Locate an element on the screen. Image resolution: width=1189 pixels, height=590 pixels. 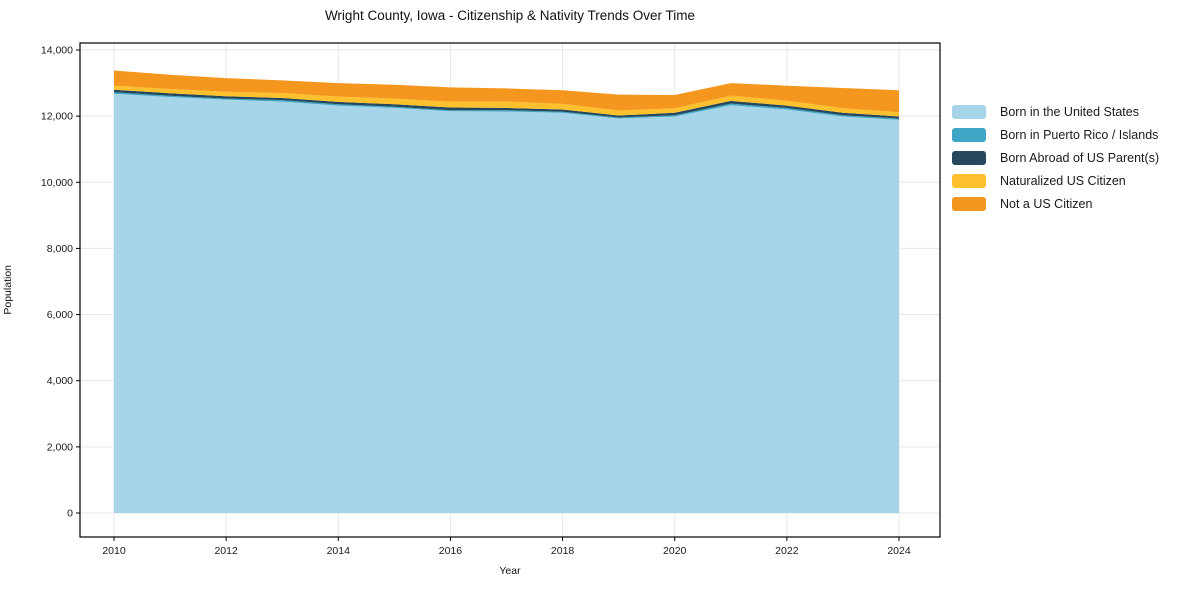
legend-label: Not a US Citizen is located at coordinates (1046, 204).